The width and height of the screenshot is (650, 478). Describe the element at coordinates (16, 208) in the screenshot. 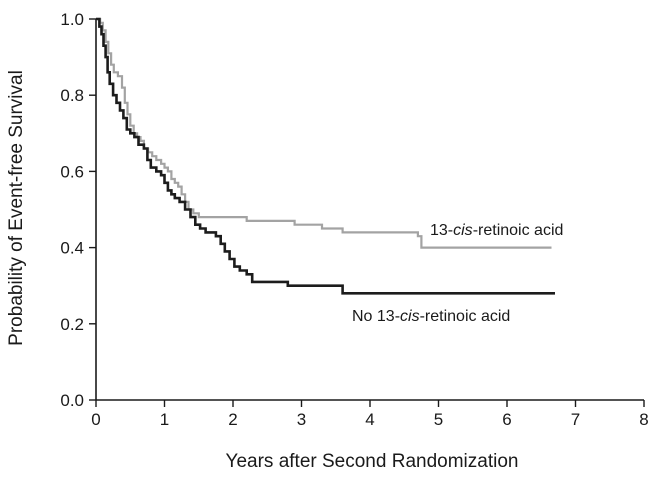

I see `y-axis-title: Probability of Event-free Survival` at that location.